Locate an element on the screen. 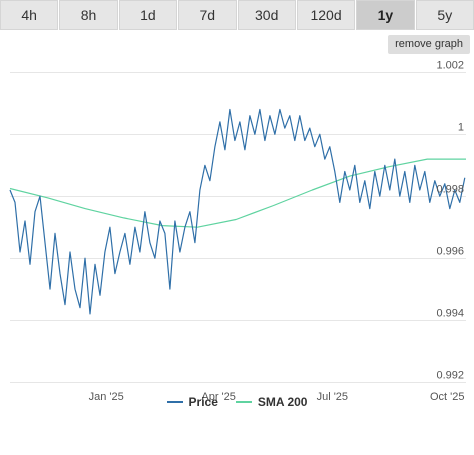 The image size is (474, 455). tab-1y: 1y is located at coordinates (385, 15).